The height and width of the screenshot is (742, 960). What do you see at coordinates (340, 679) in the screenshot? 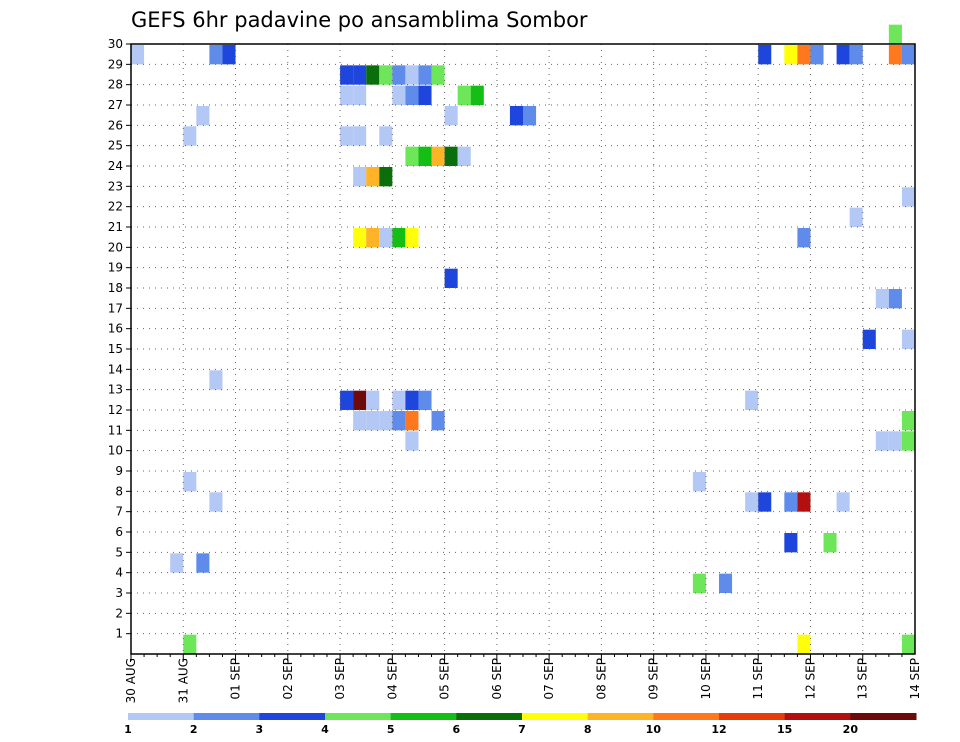
I see `x-tick-label: 03 SEP` at bounding box center [340, 679].